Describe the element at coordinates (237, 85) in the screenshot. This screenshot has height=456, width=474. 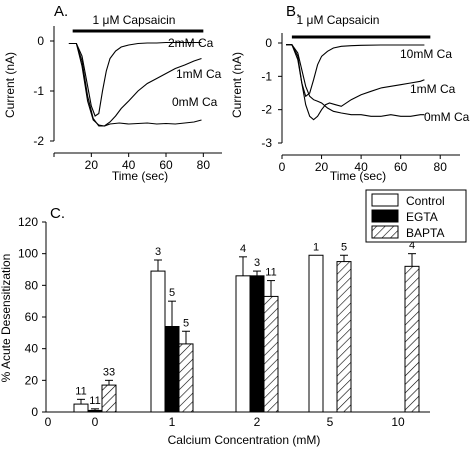
I see `panel-b-ylabel: Current (nA)` at that location.